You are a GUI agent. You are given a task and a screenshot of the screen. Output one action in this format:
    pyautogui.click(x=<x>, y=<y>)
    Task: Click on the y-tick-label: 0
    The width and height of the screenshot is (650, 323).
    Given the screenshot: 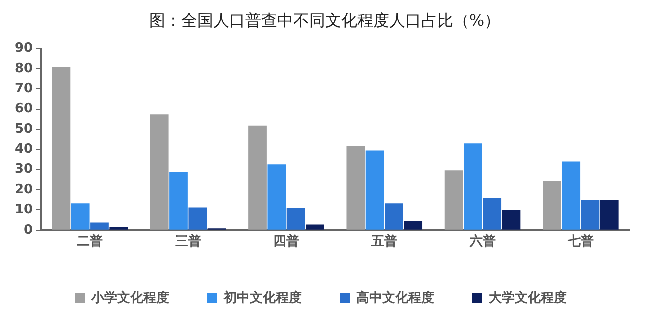 What is the action you would take?
    pyautogui.click(x=29, y=230)
    